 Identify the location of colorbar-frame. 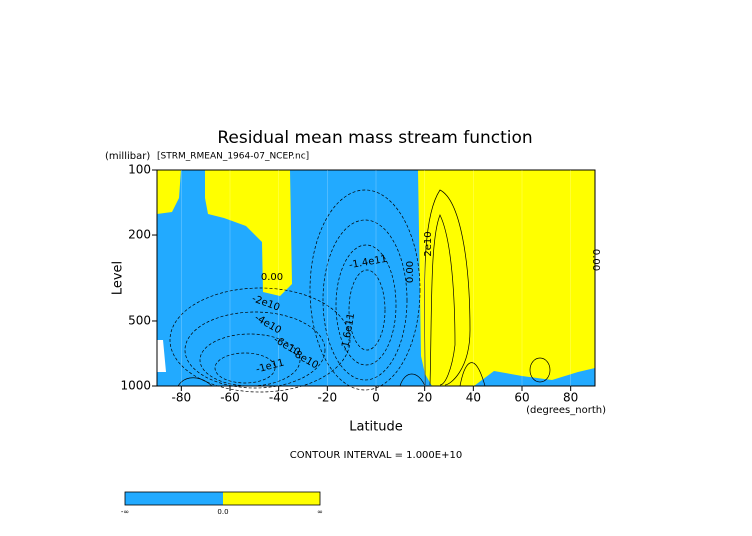
(222, 498).